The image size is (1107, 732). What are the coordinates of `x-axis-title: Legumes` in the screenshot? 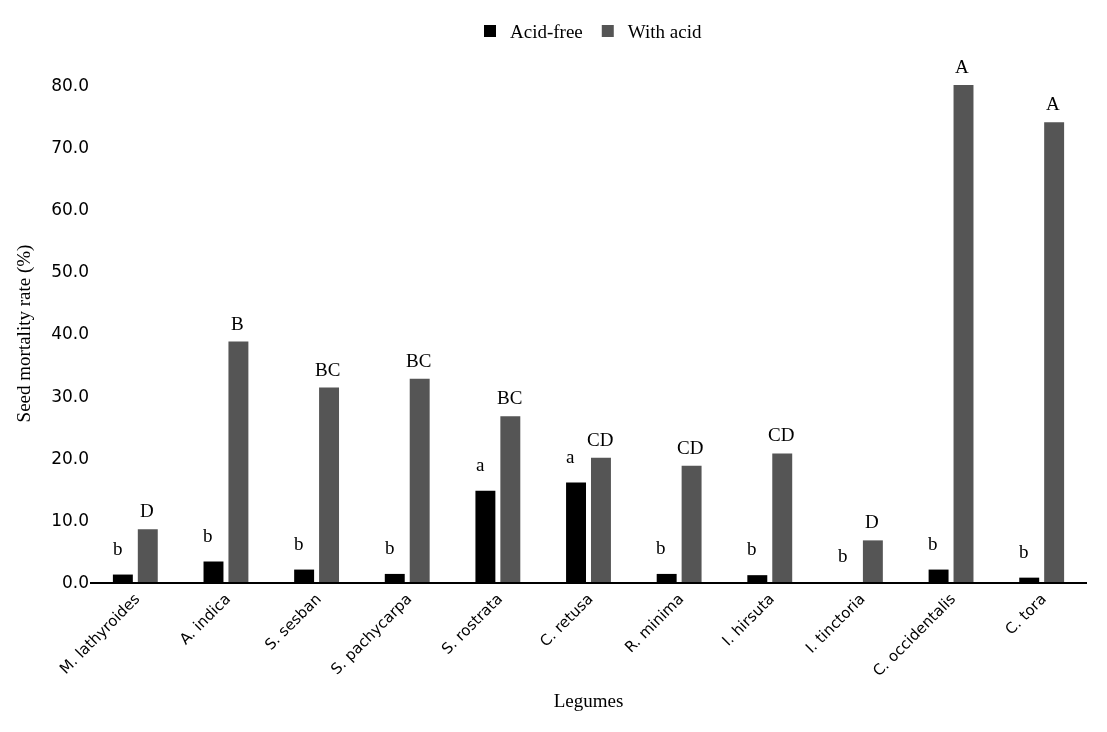 It's located at (588, 701).